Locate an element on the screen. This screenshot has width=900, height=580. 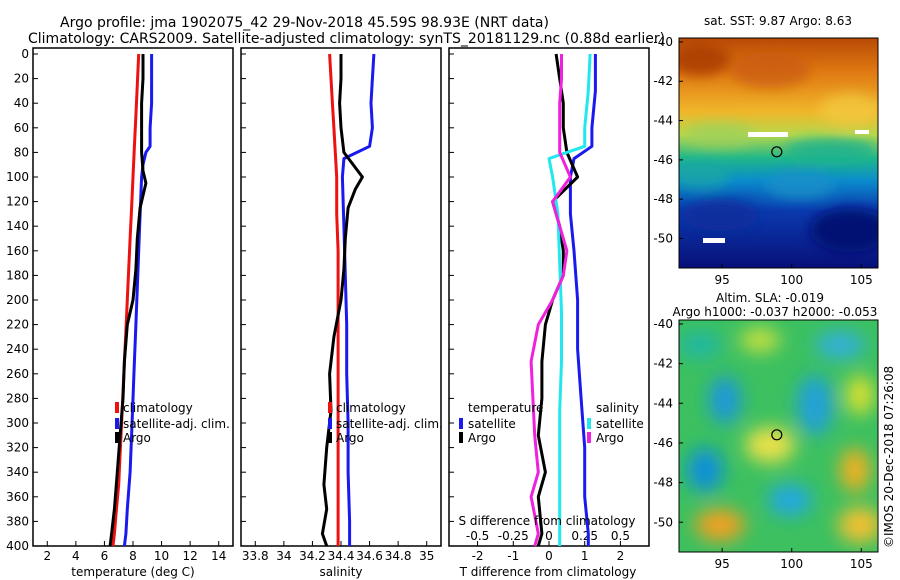
x-tick-label: 14 is located at coordinates (218, 556).